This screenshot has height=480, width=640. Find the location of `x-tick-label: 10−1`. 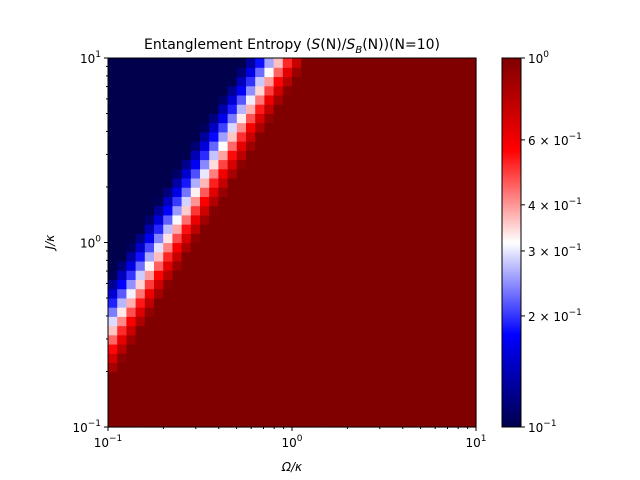

x-tick-label: 10−1 is located at coordinates (108, 442).